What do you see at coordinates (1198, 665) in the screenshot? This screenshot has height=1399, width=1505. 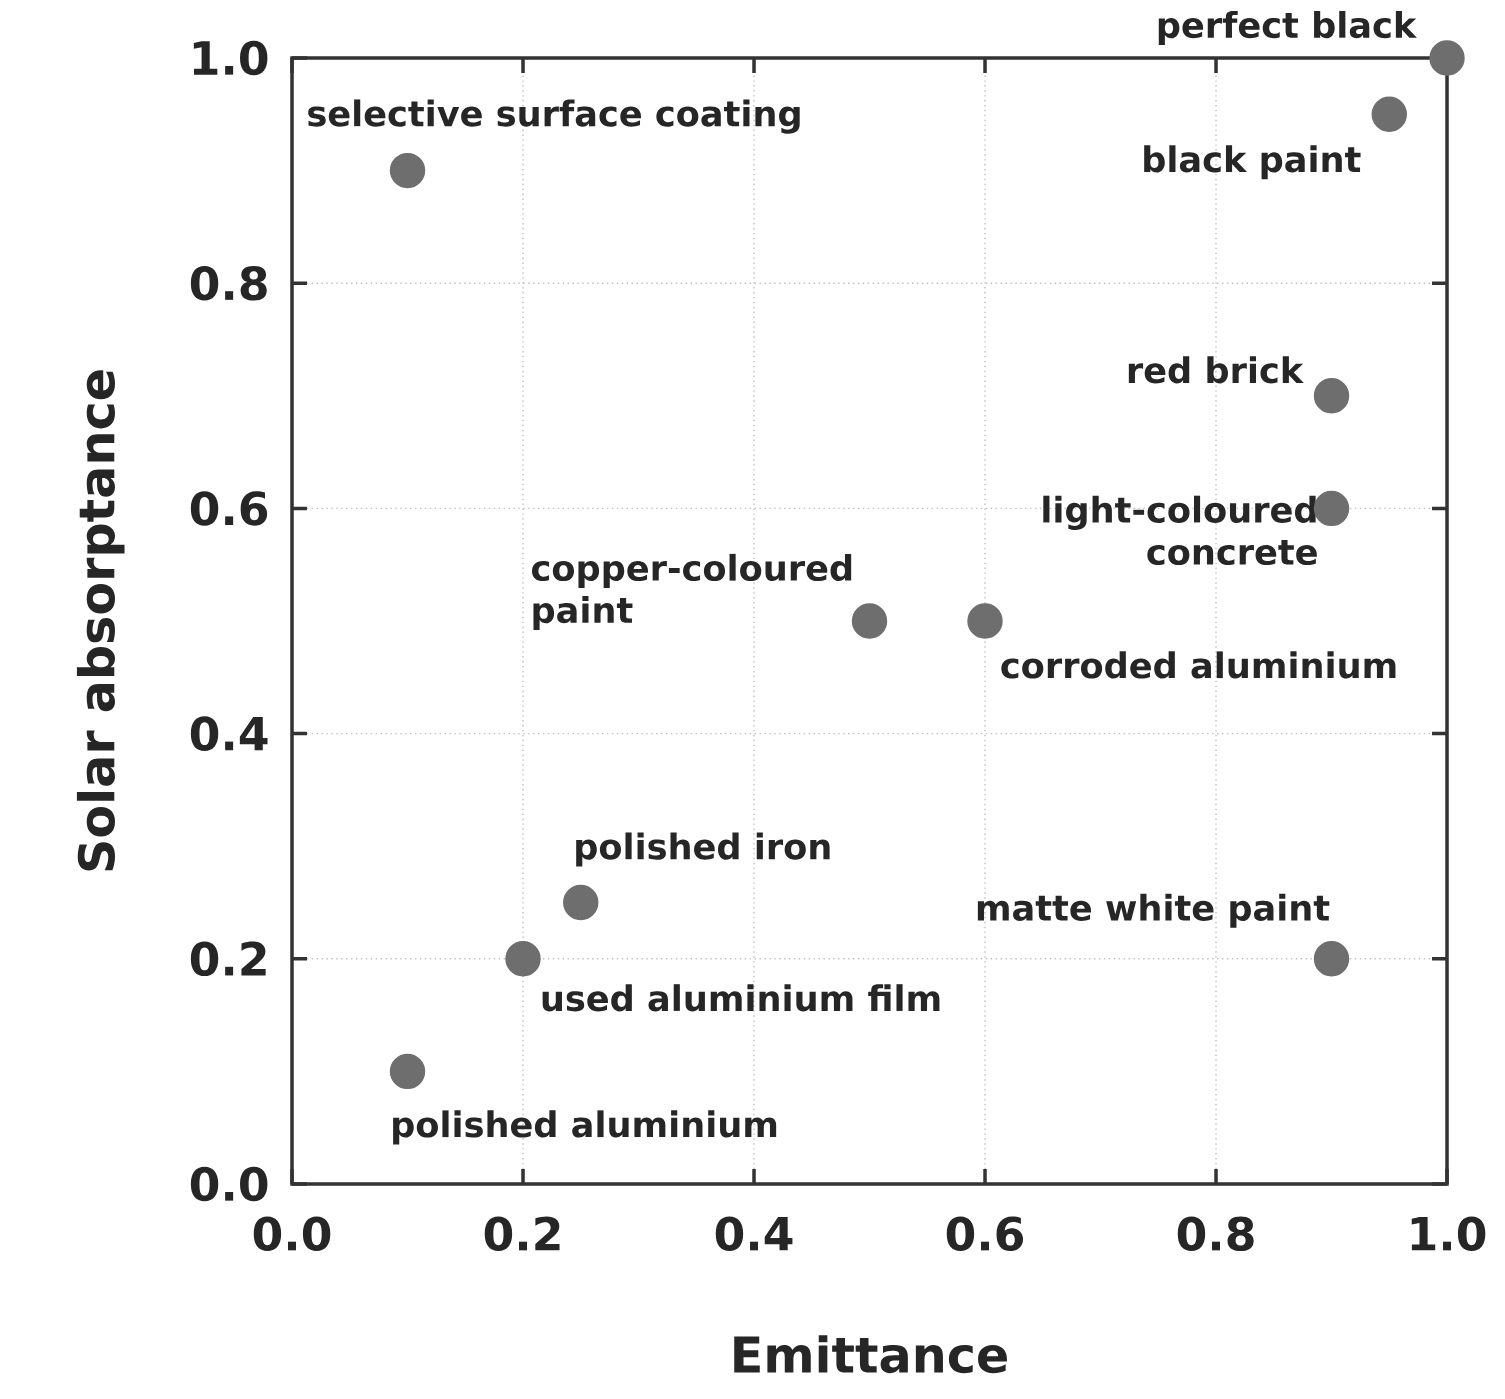 I see `annotation: corroded aluminium` at bounding box center [1198, 665].